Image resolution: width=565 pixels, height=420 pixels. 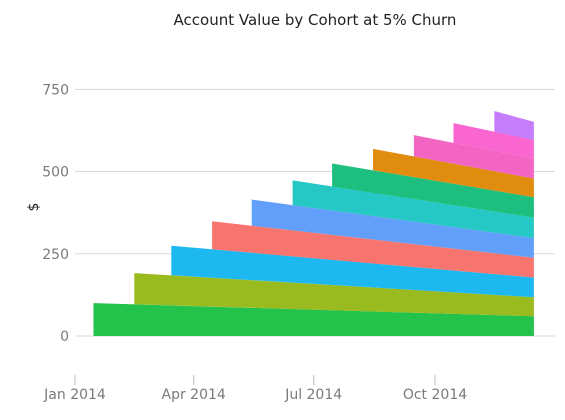 I want to click on y-tick-label: 750, so click(x=55, y=90).